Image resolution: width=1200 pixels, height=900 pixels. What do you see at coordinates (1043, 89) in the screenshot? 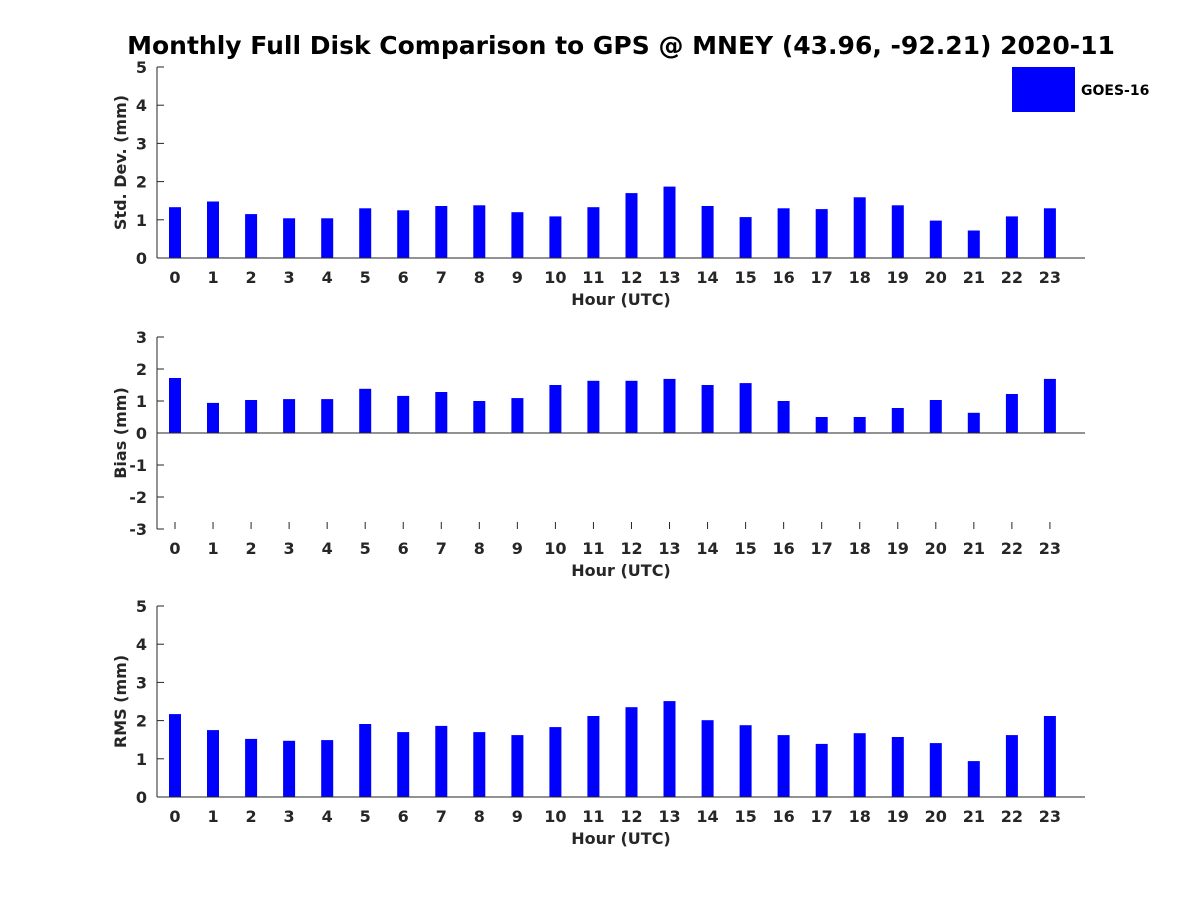
I see `legend-swatch-goes16` at bounding box center [1043, 89].